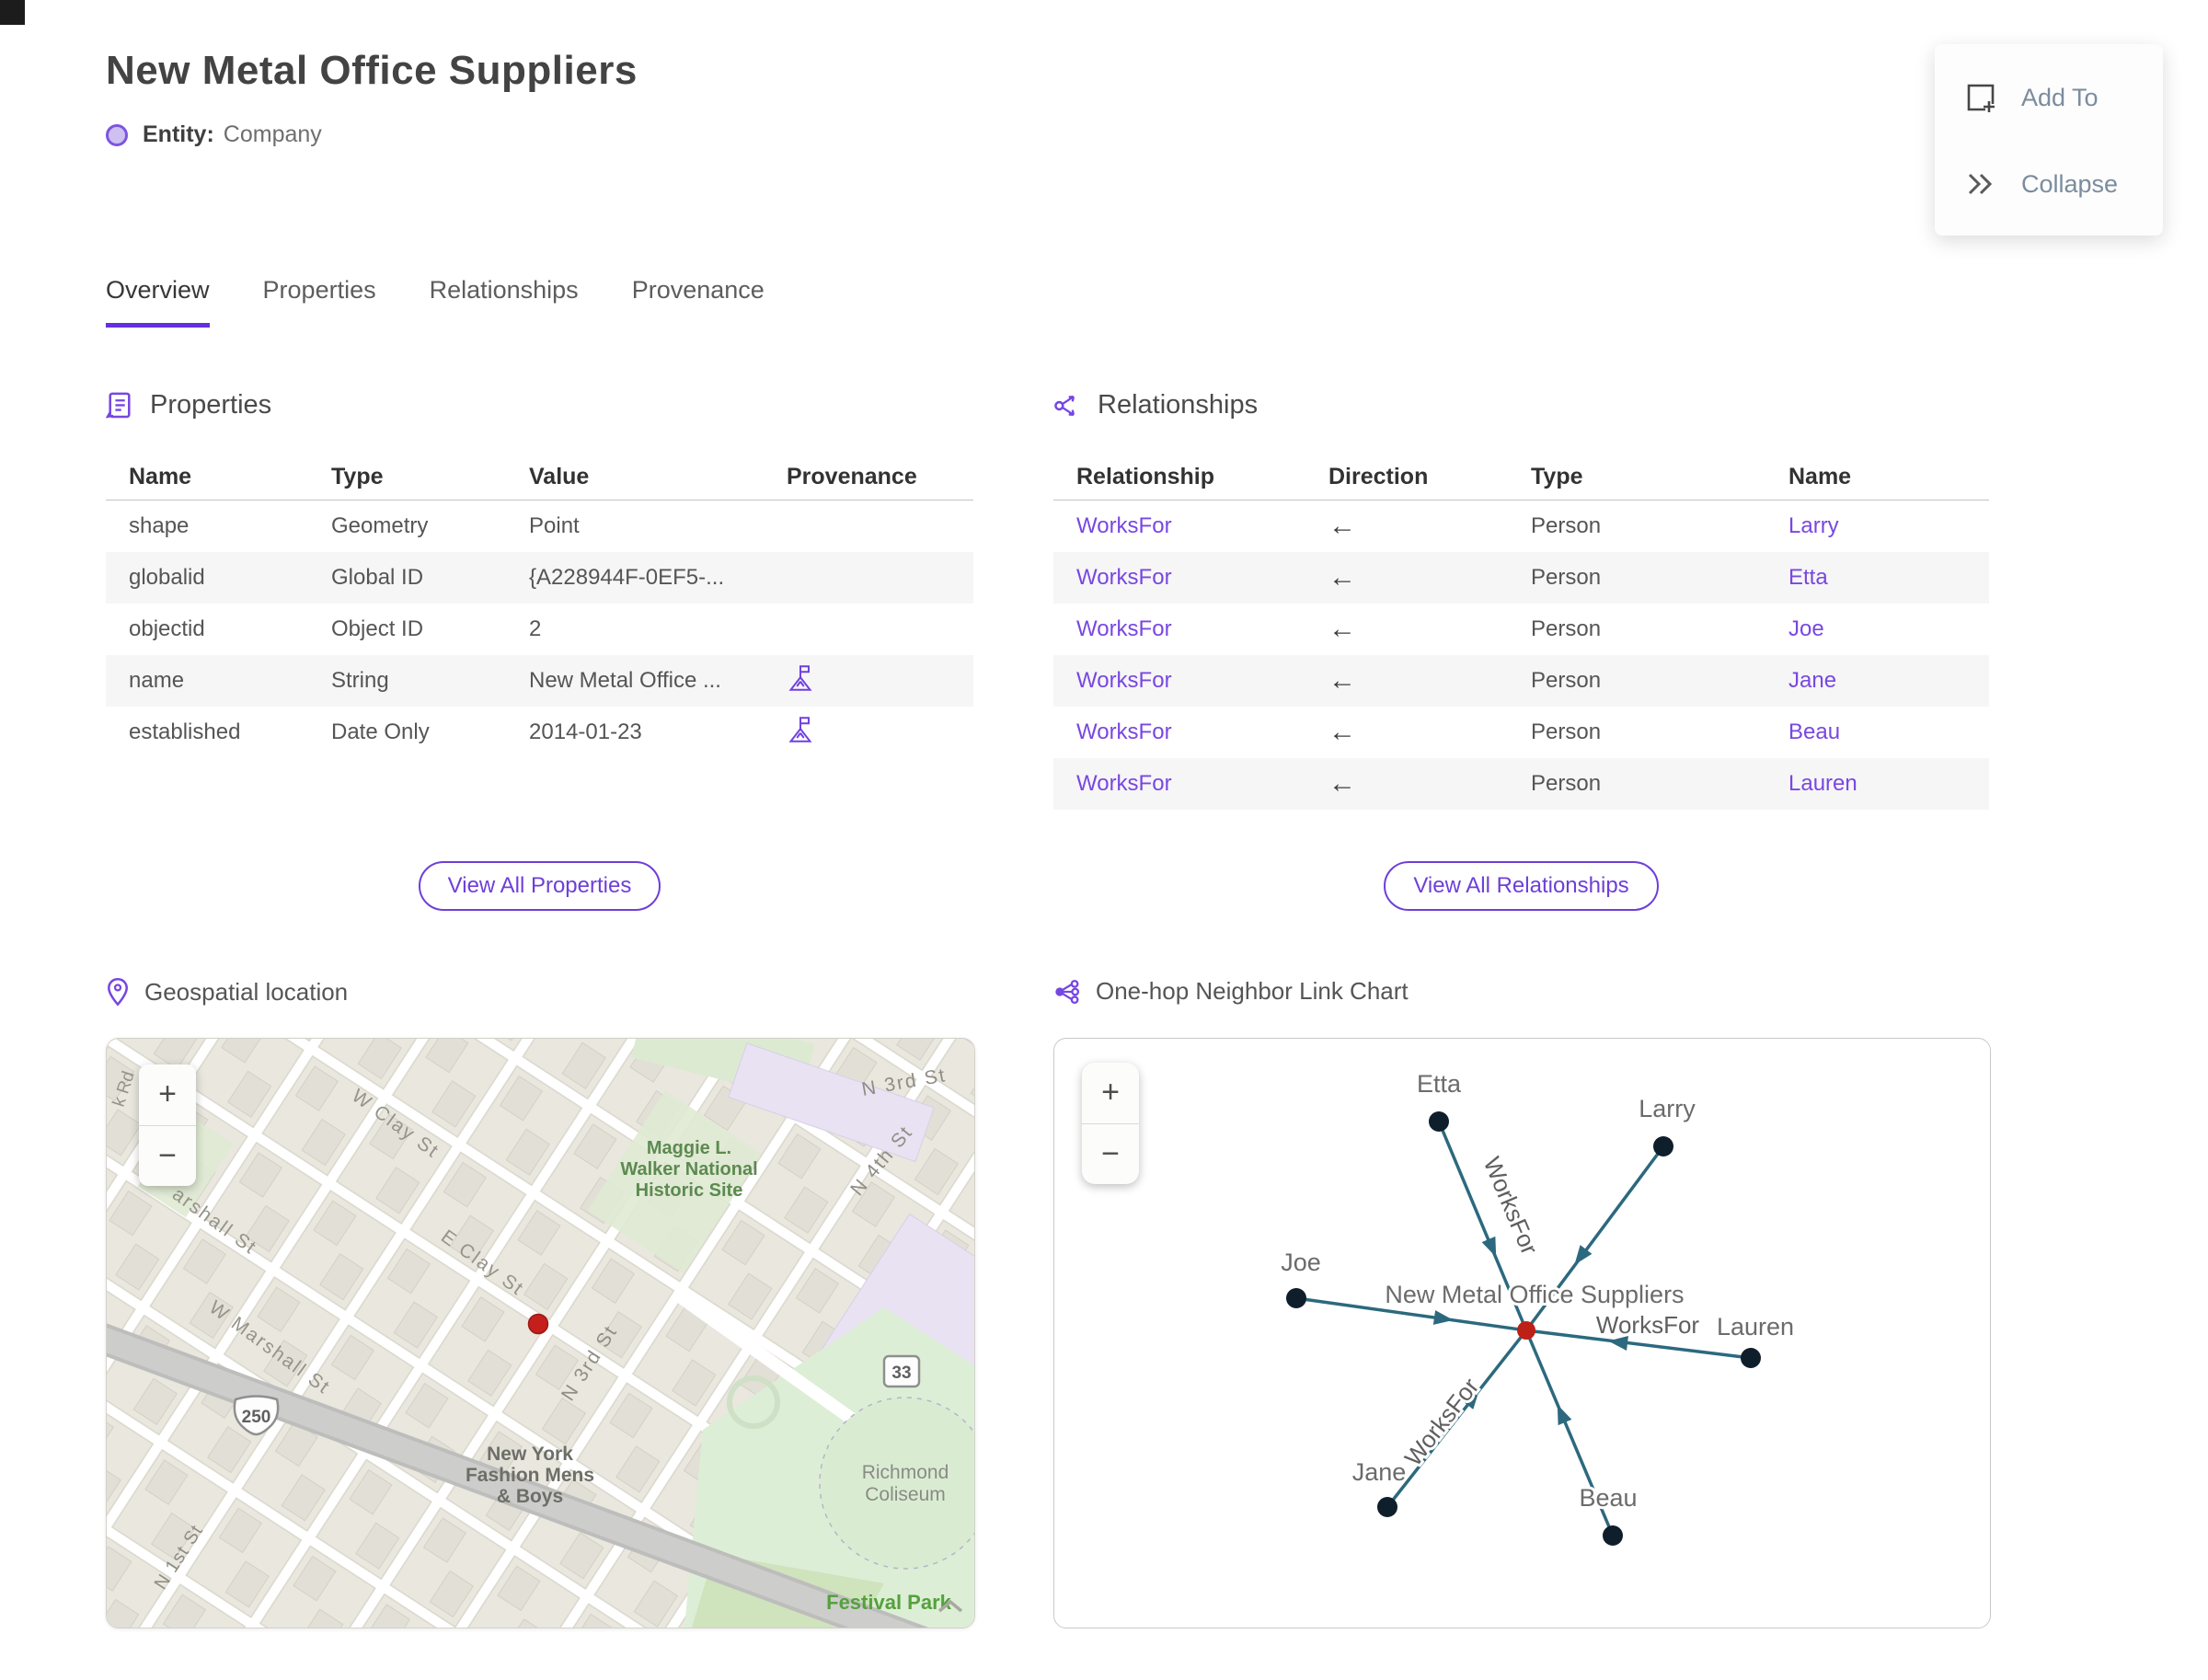 The width and height of the screenshot is (2208, 1680). What do you see at coordinates (1613, 1535) in the screenshot?
I see `node-beau` at bounding box center [1613, 1535].